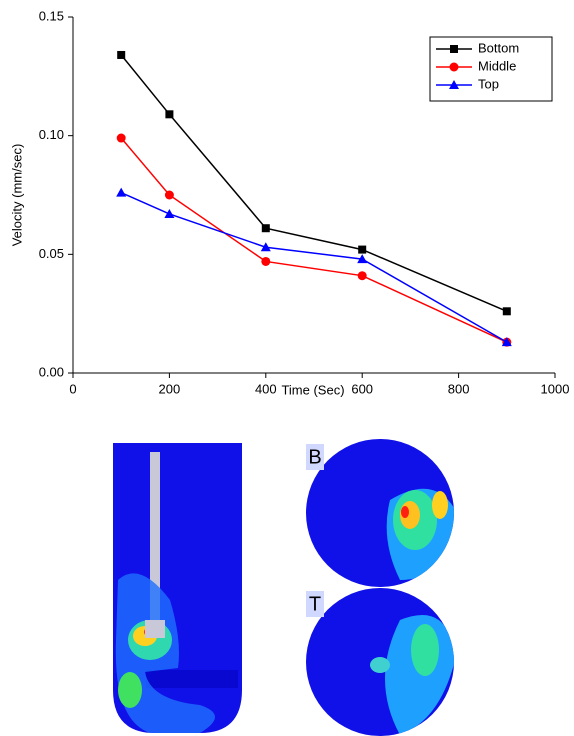 This screenshot has height=736, width=574. I want to click on series-line, so click(314, 267).